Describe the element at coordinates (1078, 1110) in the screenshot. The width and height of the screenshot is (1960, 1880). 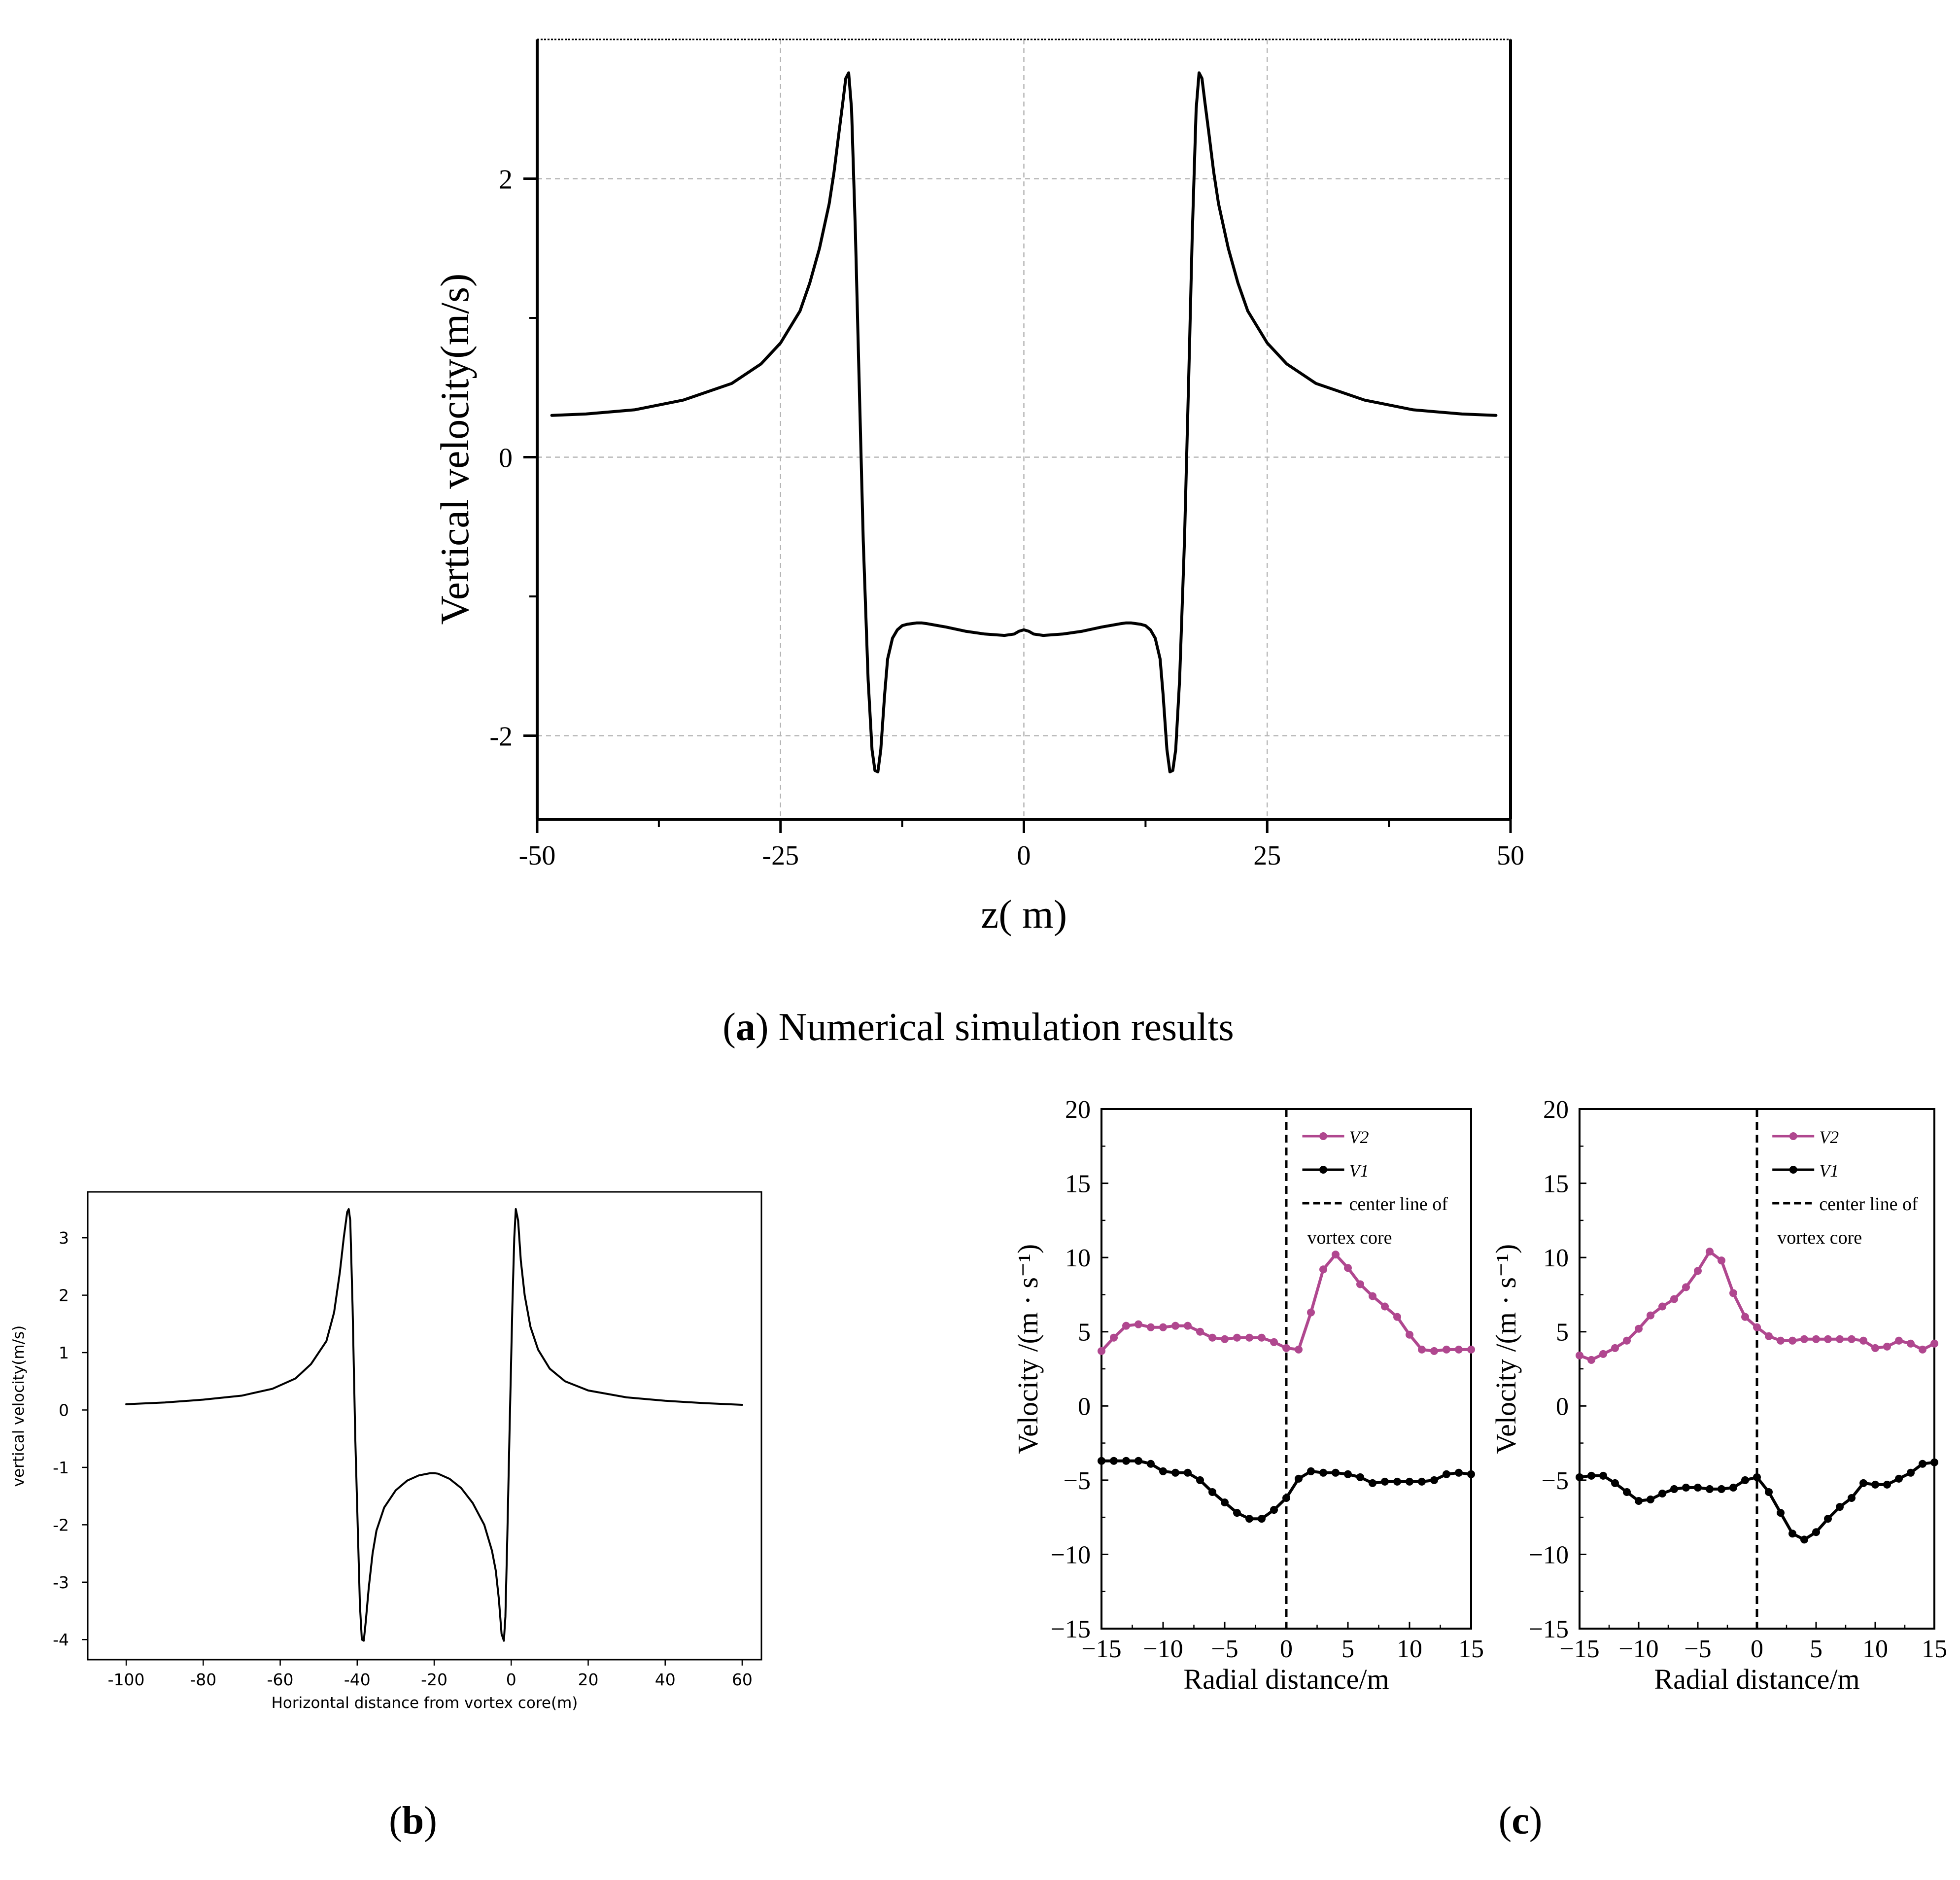
I see `y-tick-label: 20` at that location.